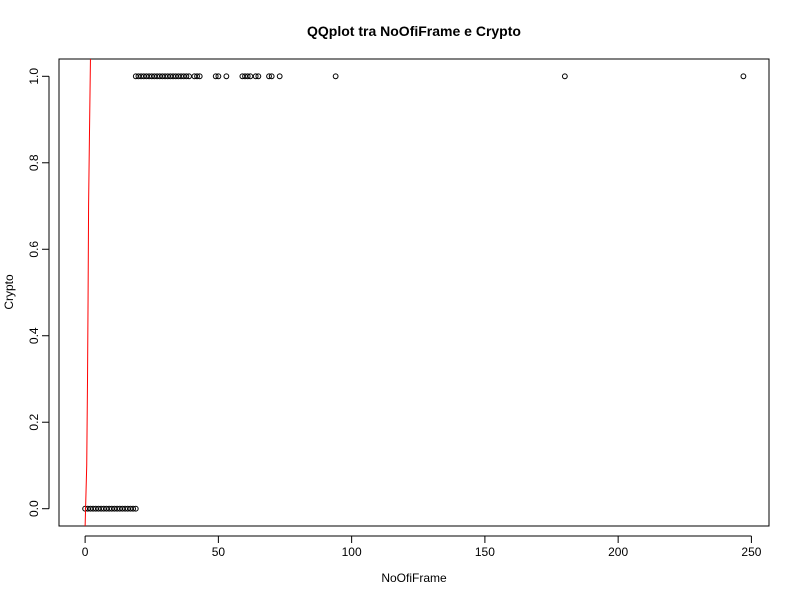 The image size is (800, 600). I want to click on x-axis-label: NoOfiFrame, so click(414, 578).